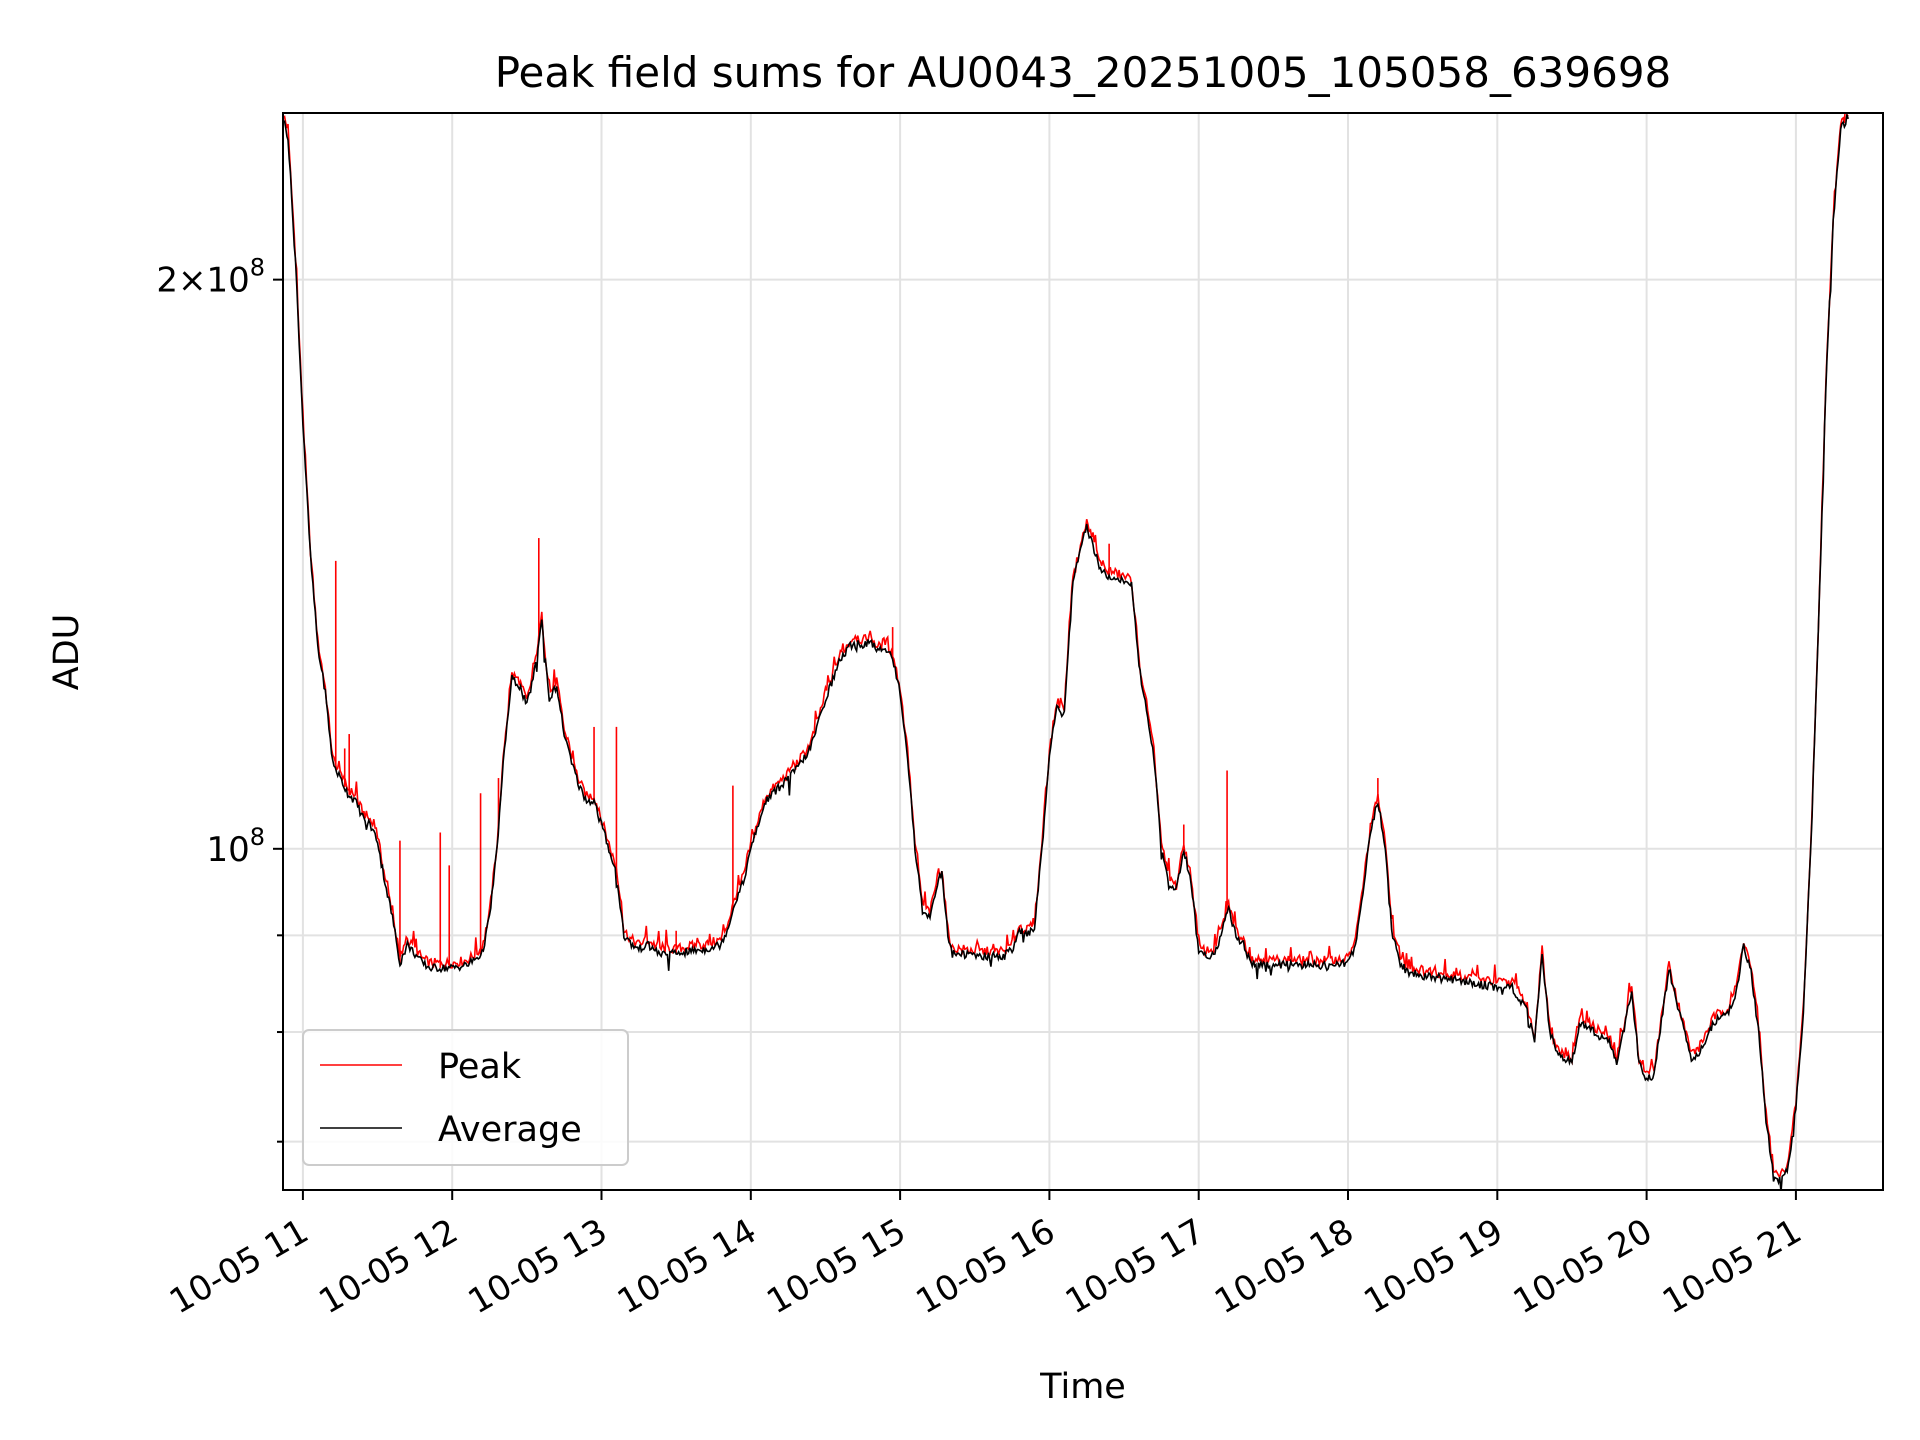  I want to click on y-axis-label: ADU, so click(67, 652).